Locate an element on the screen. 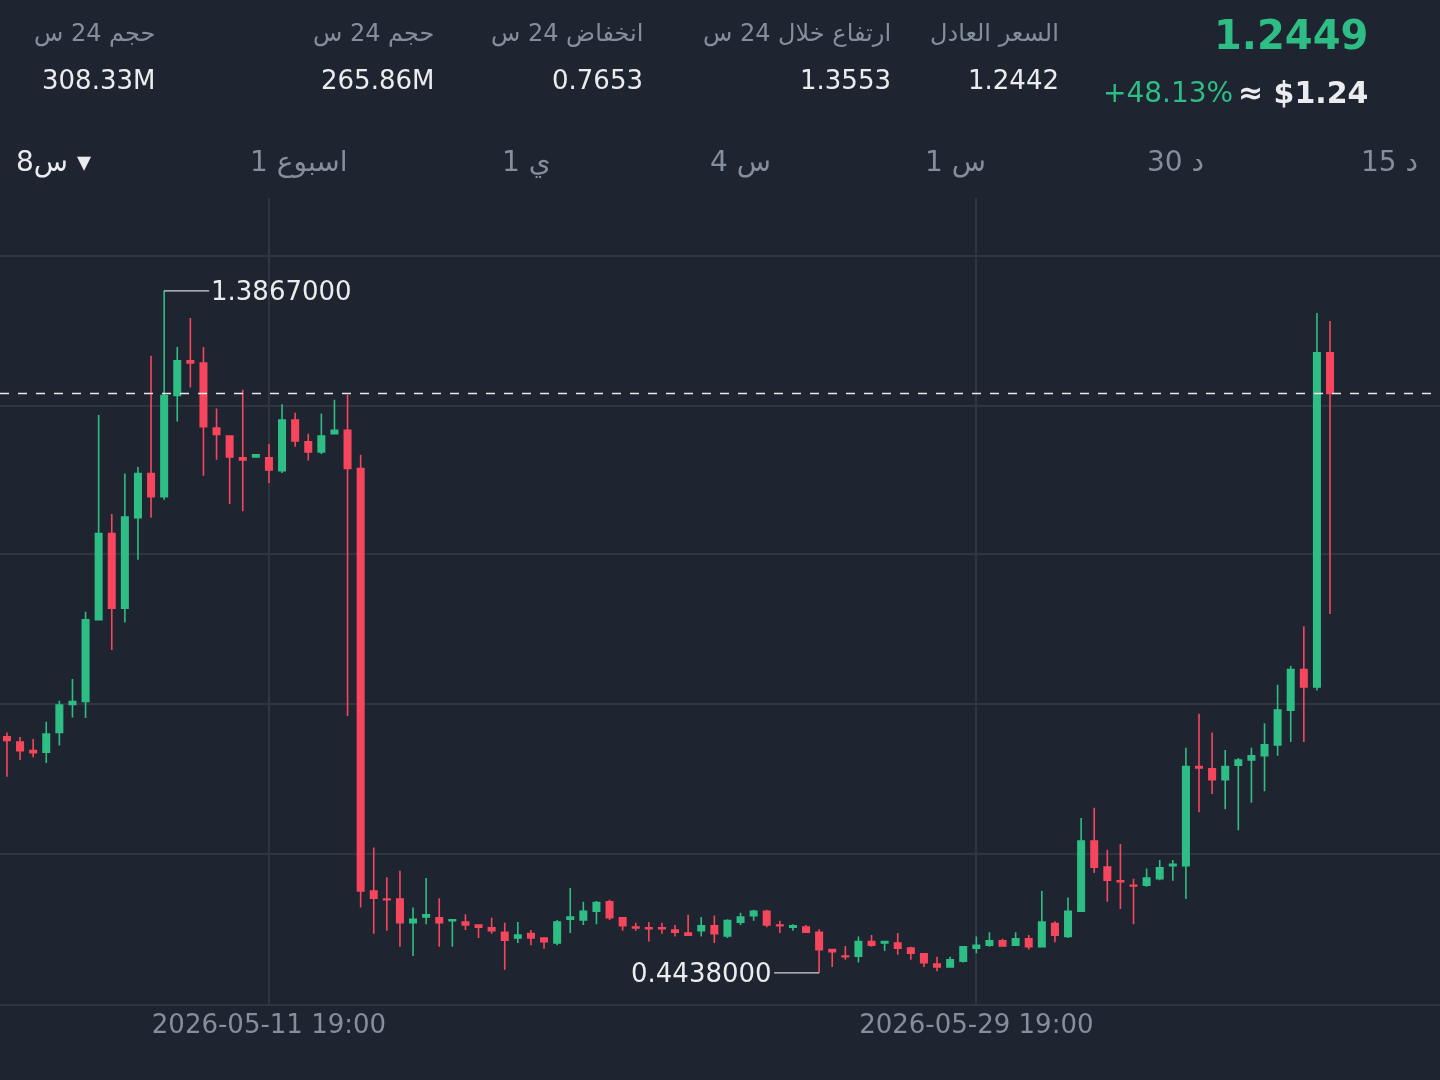  text: 1.3553 is located at coordinates (845, 80).